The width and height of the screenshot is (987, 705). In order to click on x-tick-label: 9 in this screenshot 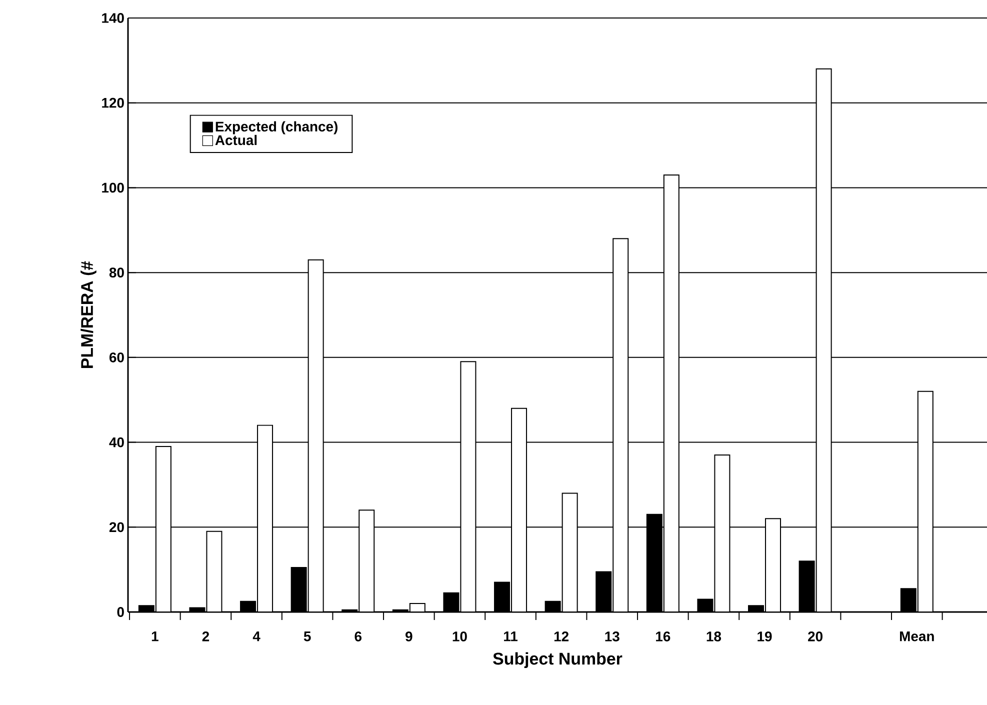, I will do `click(409, 637)`.